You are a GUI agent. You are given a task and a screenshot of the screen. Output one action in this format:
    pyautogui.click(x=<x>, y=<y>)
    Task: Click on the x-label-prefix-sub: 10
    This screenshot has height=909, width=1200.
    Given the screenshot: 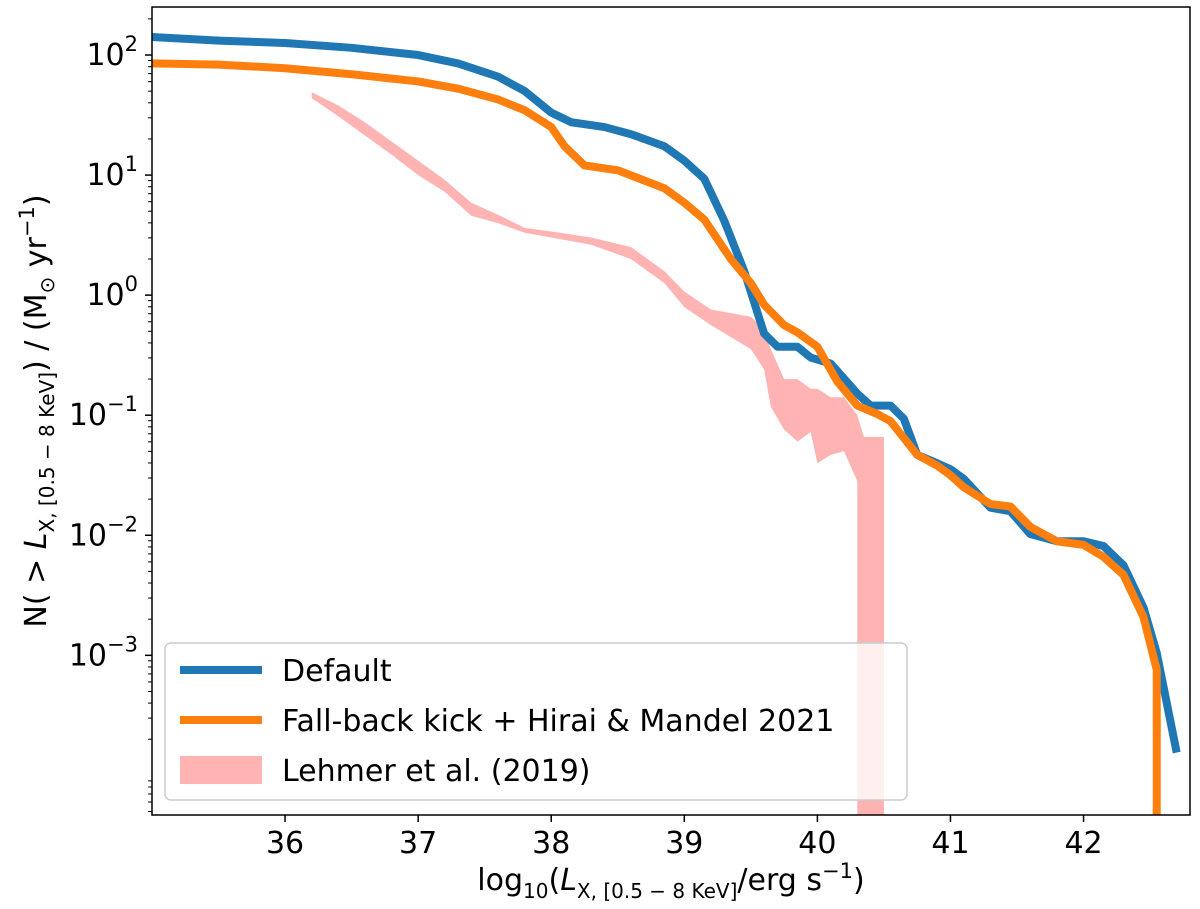 What is the action you would take?
    pyautogui.click(x=535, y=891)
    